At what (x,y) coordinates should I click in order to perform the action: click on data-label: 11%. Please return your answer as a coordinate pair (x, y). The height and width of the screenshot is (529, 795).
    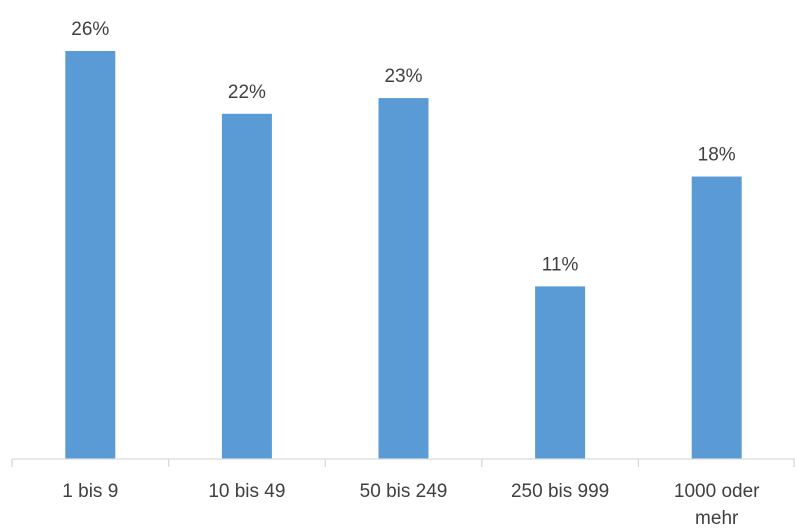
    Looking at the image, I should click on (560, 264).